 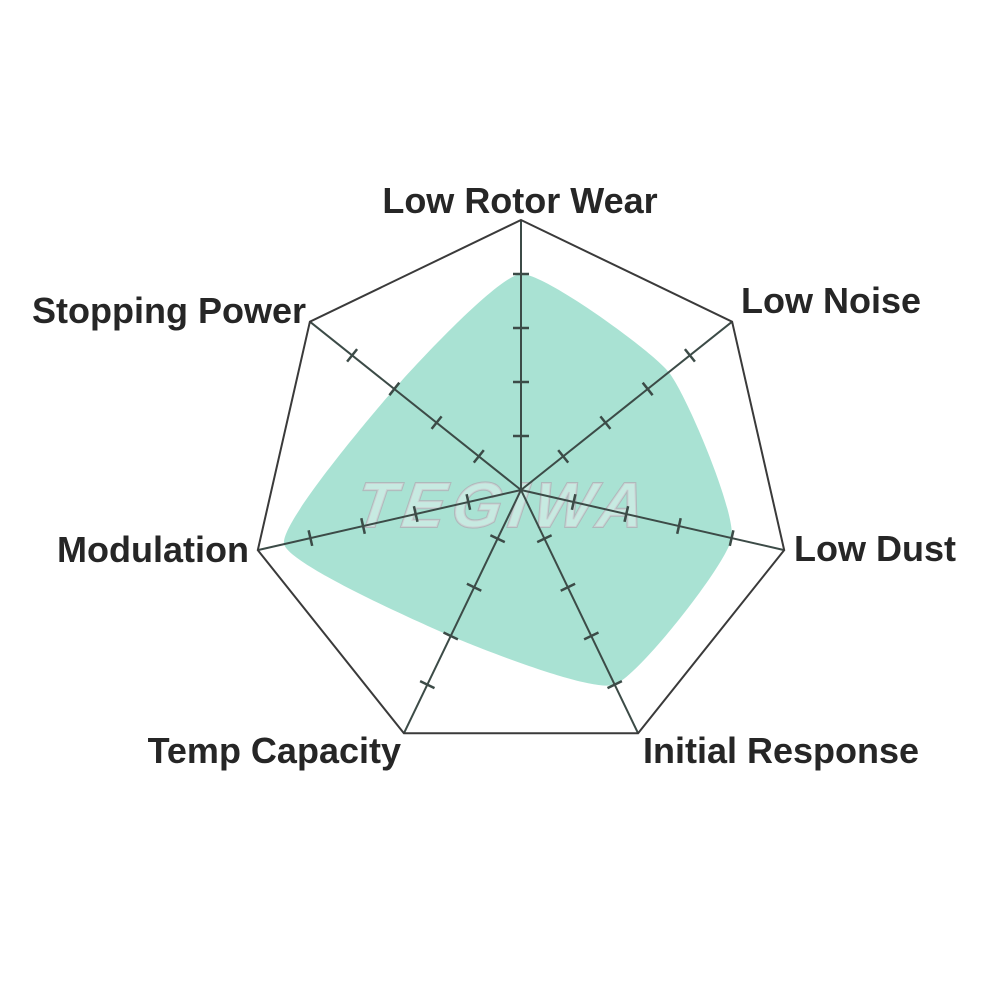 I want to click on axis-label-initial-response: Initial Response, so click(x=781, y=750).